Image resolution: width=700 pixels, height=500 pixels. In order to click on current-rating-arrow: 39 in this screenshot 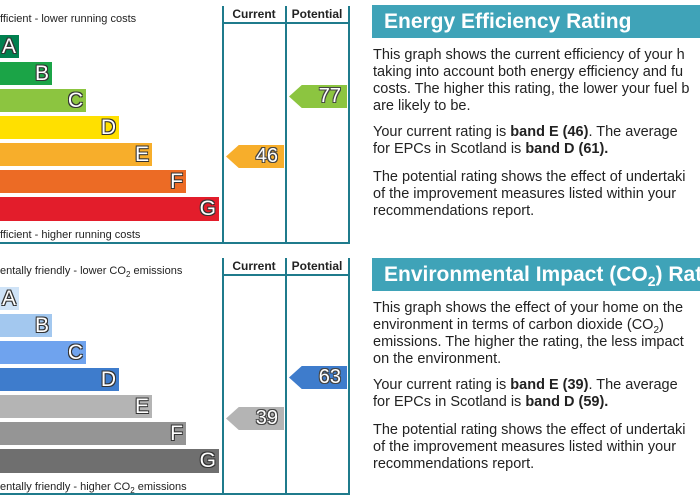, I will do `click(255, 418)`.